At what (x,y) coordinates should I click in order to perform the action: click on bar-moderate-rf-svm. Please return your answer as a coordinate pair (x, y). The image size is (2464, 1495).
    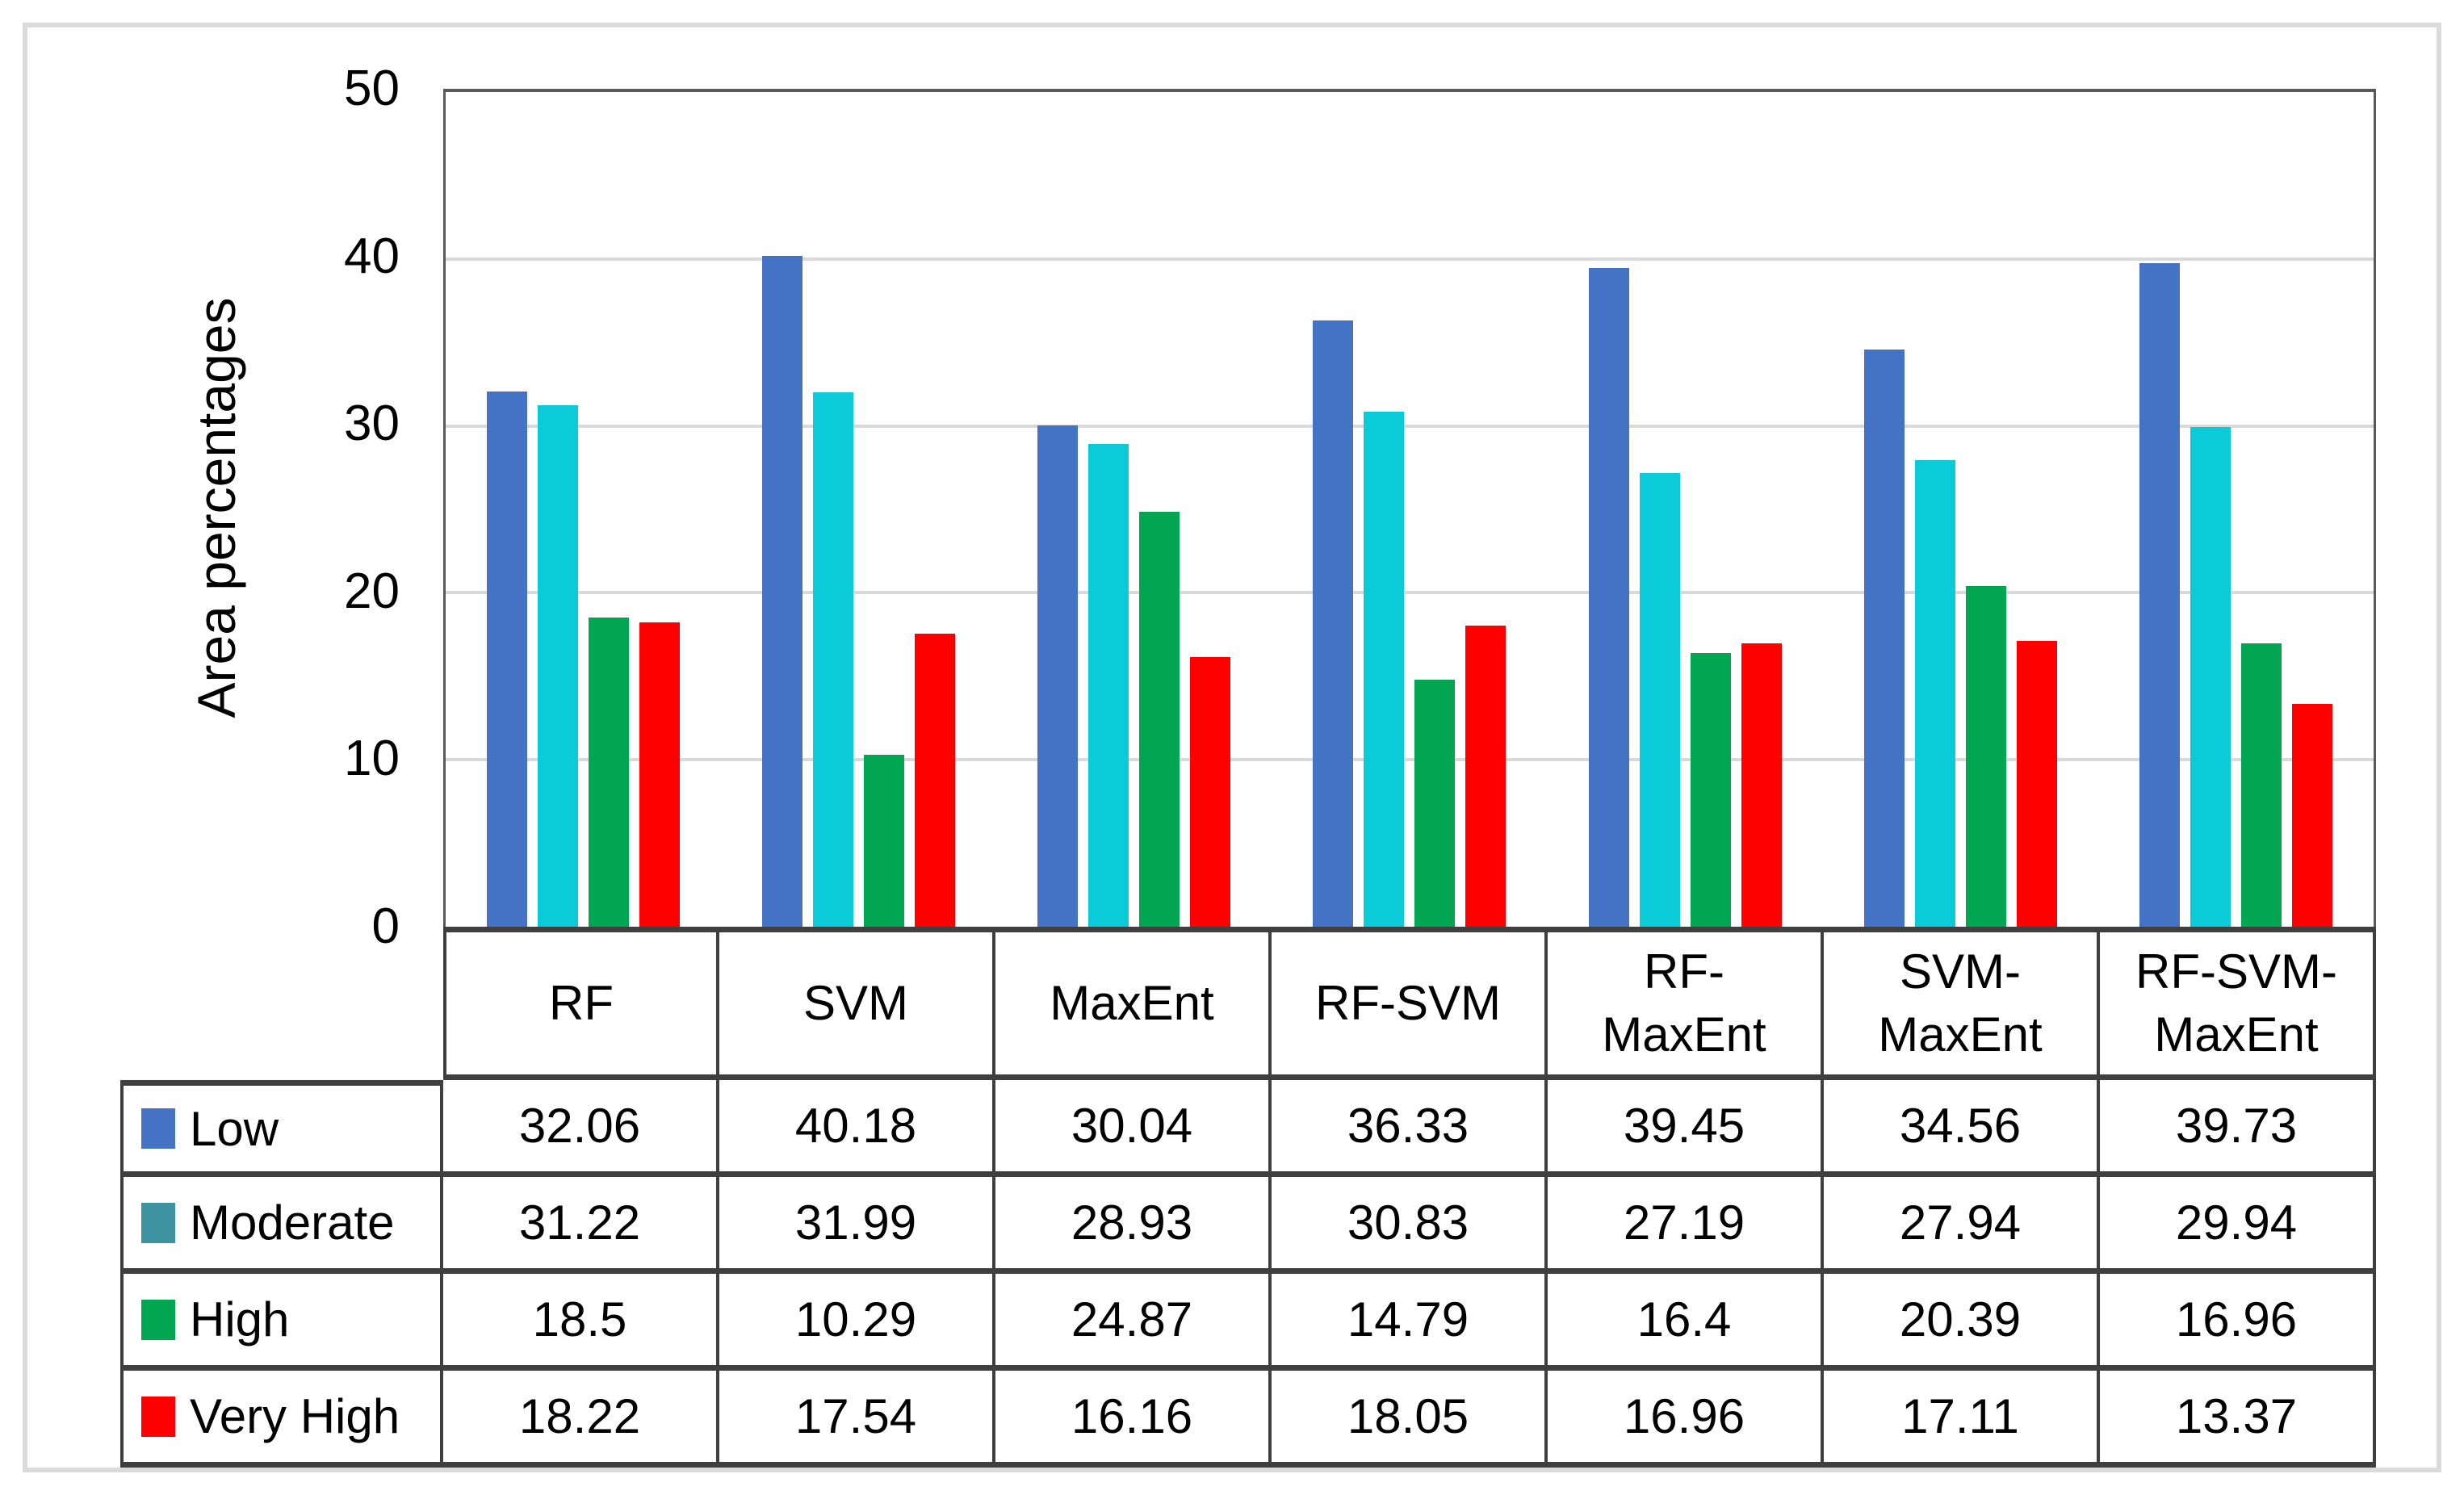
    Looking at the image, I should click on (1384, 669).